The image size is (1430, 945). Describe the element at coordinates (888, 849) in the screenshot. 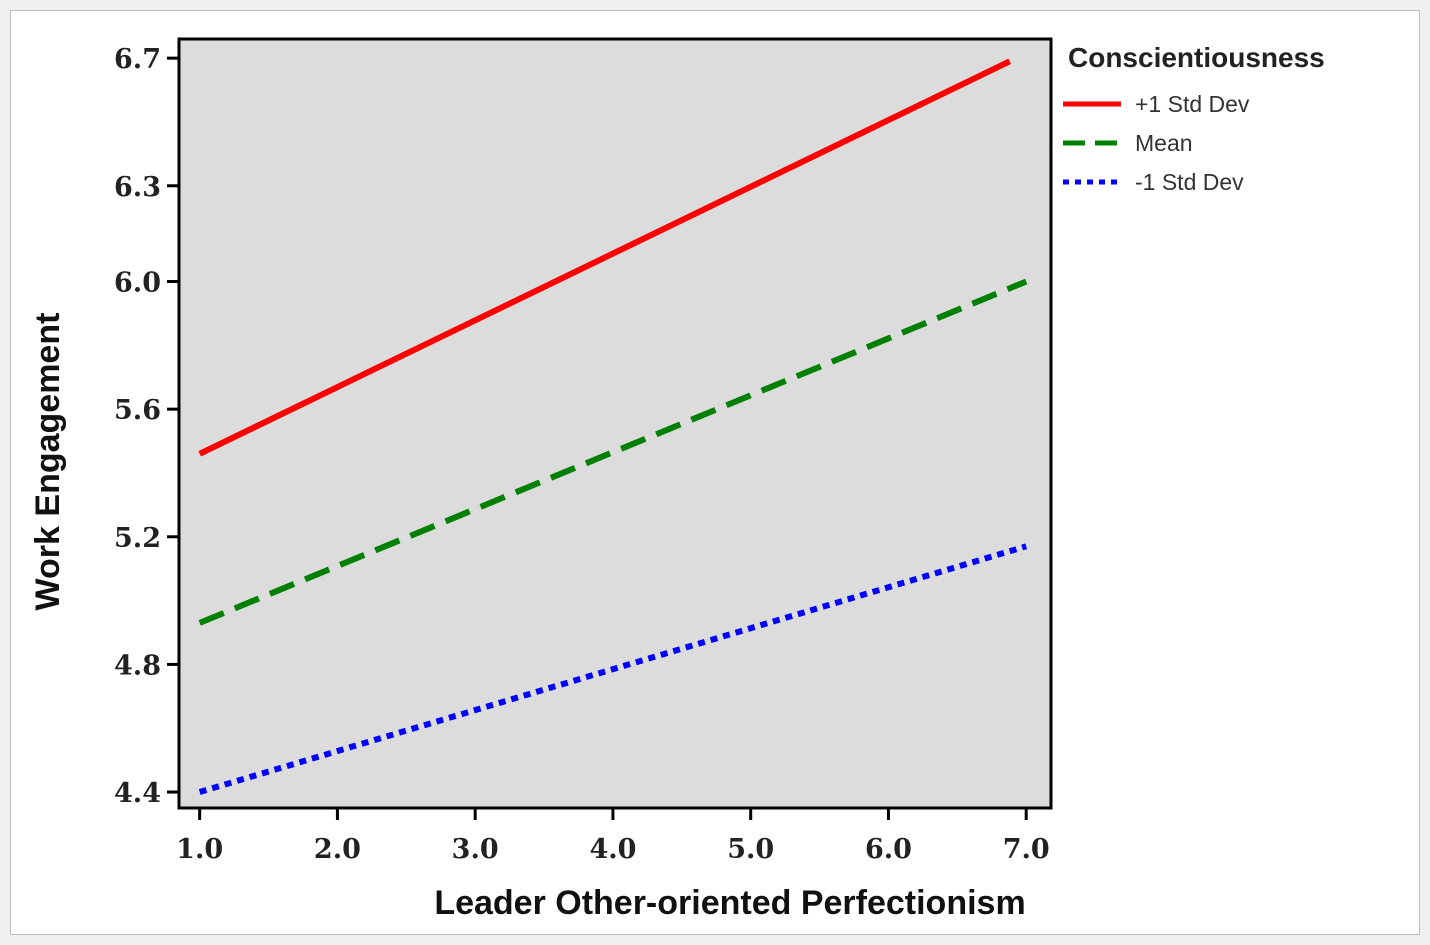

I see `x-tick-label: 6.0` at that location.